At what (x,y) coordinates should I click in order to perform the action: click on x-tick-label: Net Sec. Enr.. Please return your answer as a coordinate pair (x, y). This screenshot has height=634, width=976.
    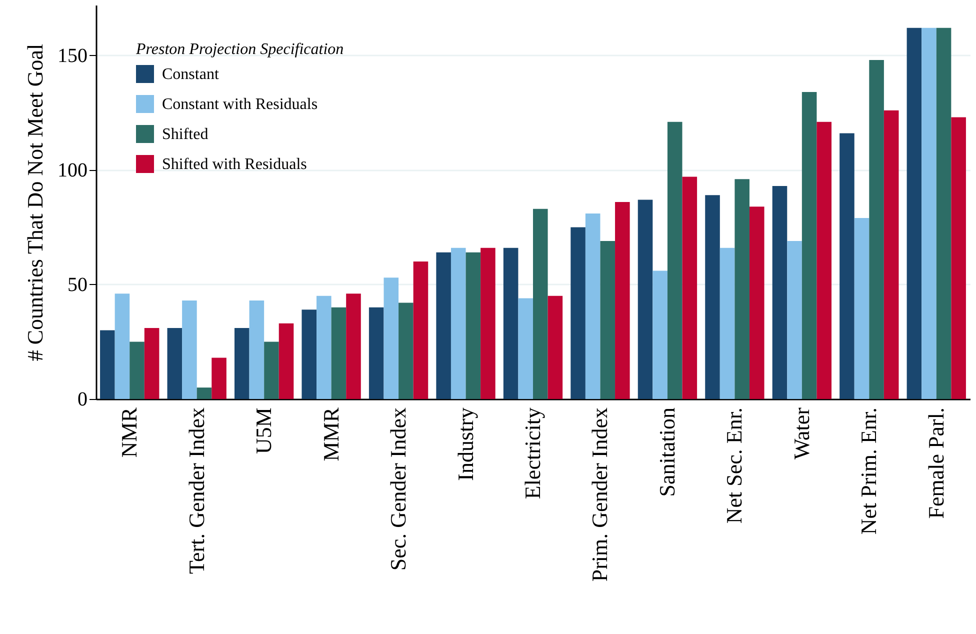
    Looking at the image, I should click on (734, 466).